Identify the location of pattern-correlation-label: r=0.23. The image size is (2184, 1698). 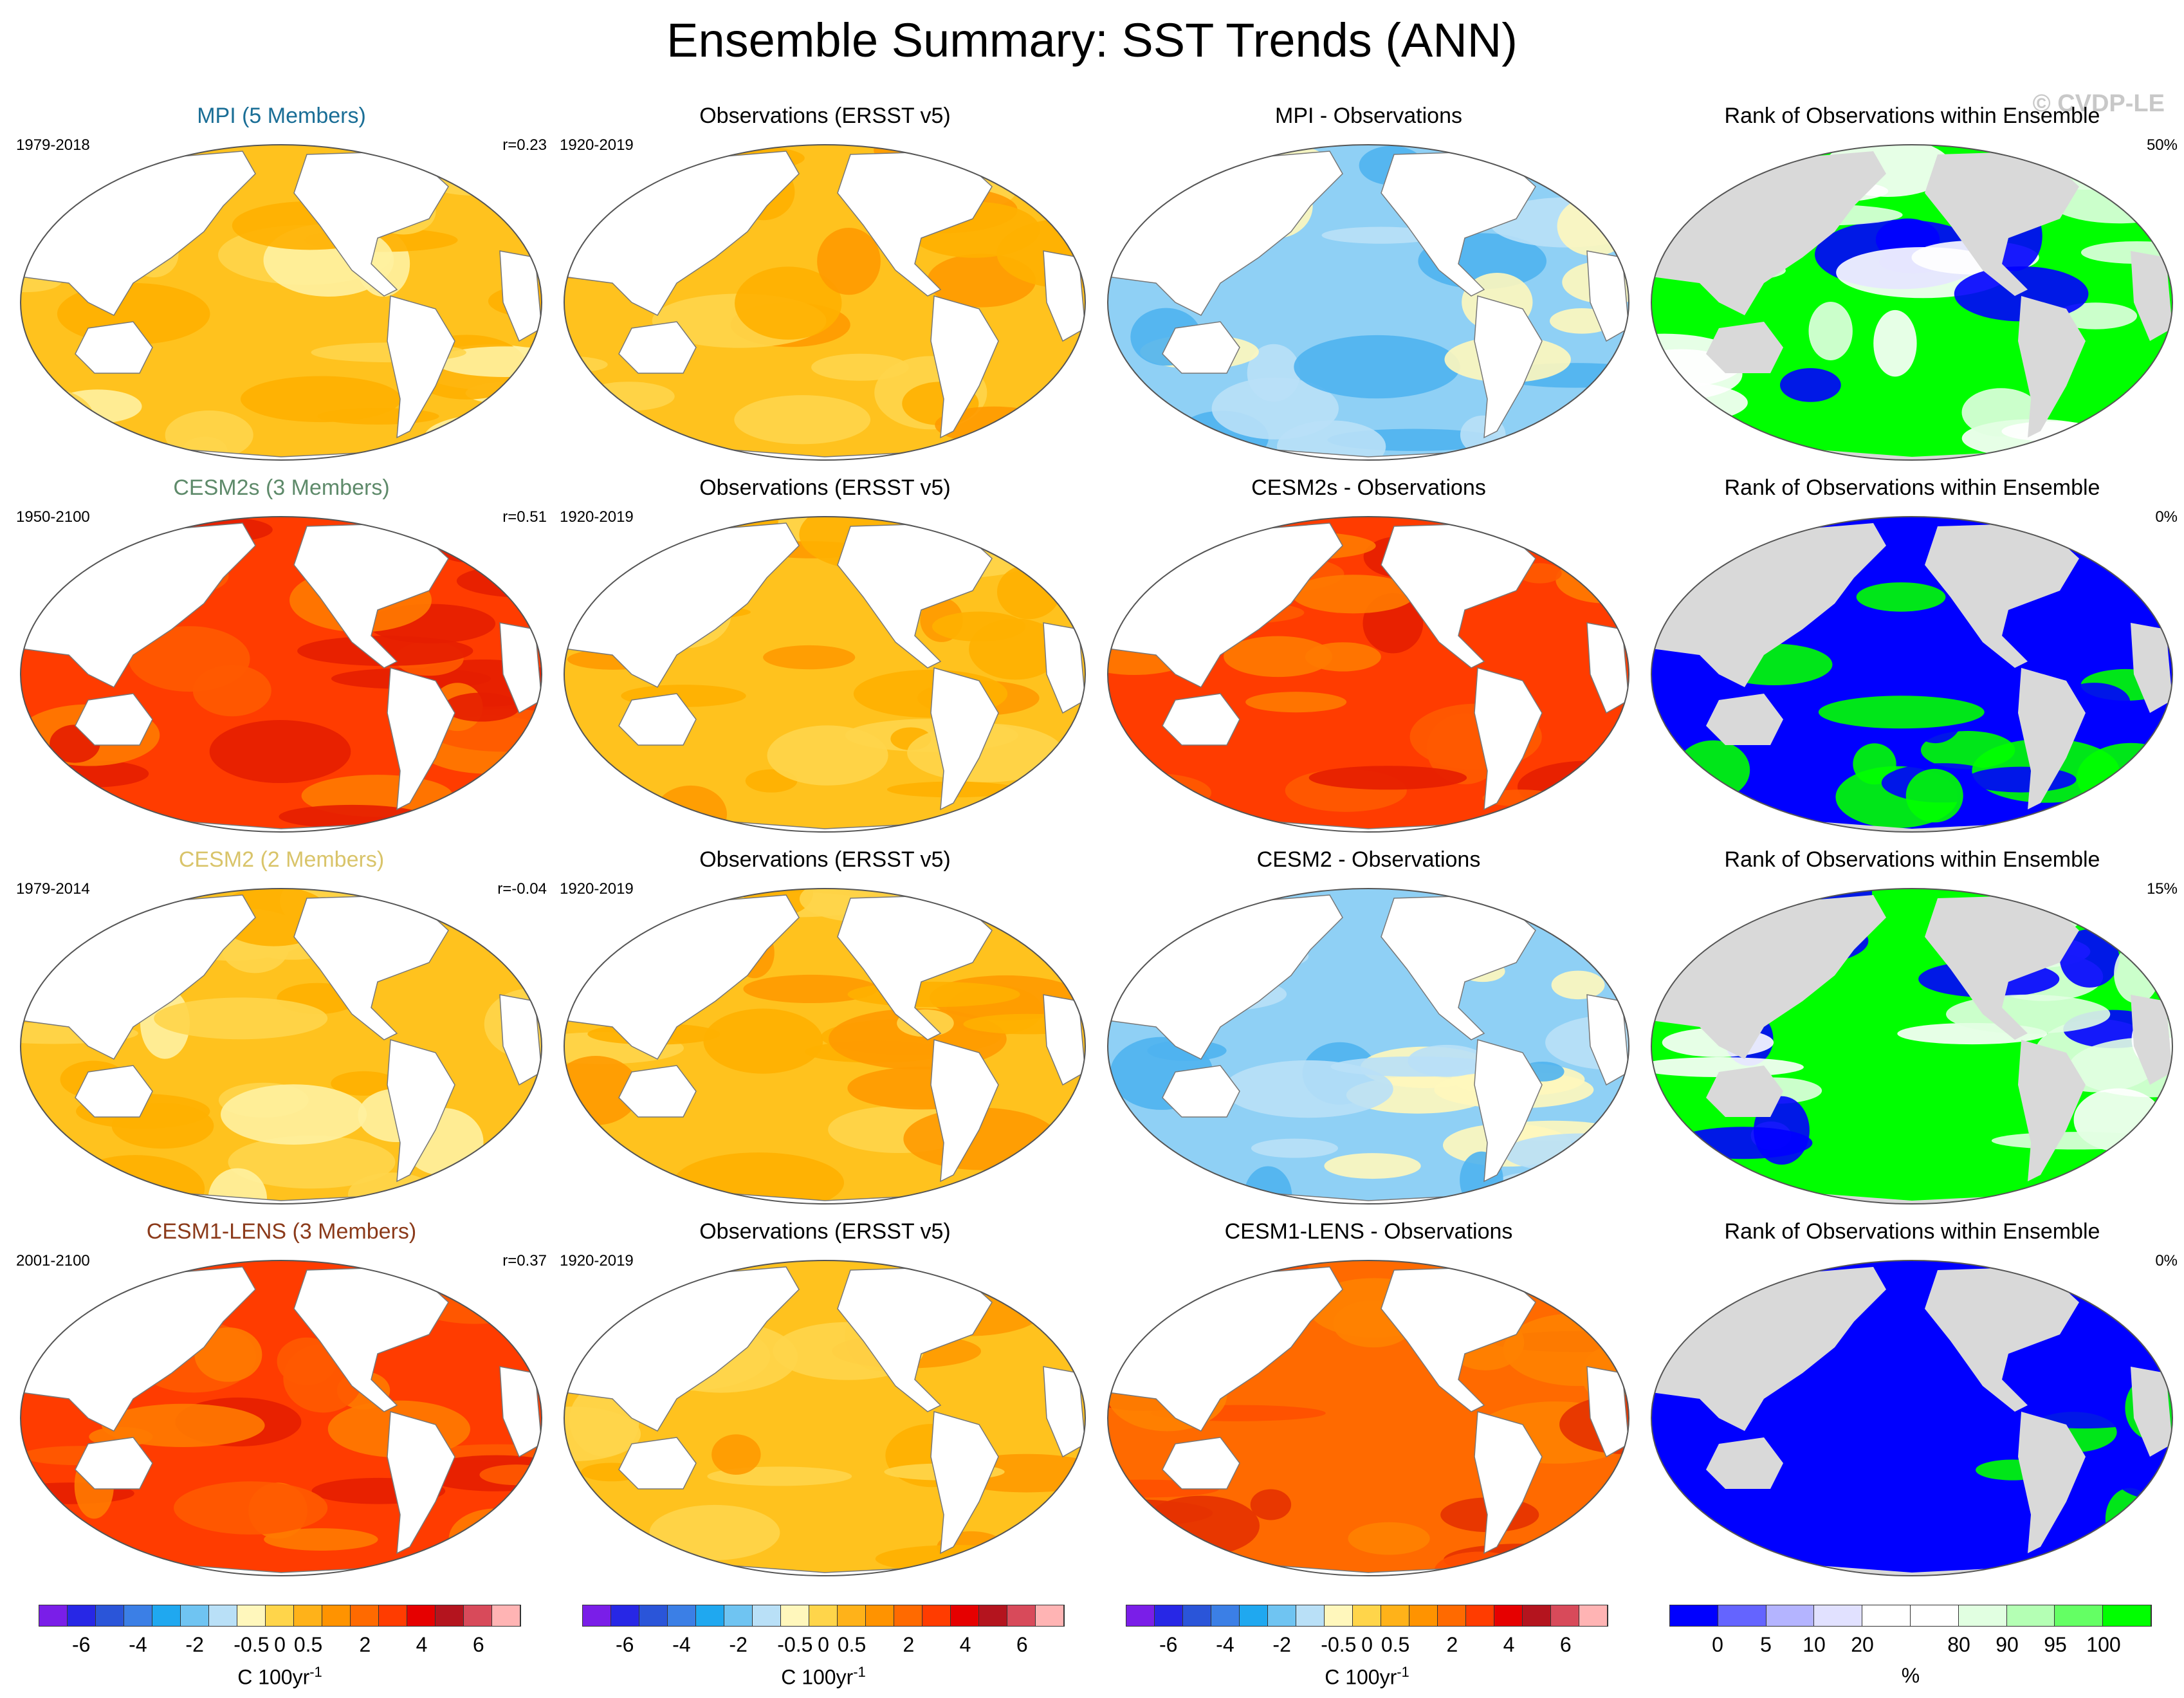
(524, 145).